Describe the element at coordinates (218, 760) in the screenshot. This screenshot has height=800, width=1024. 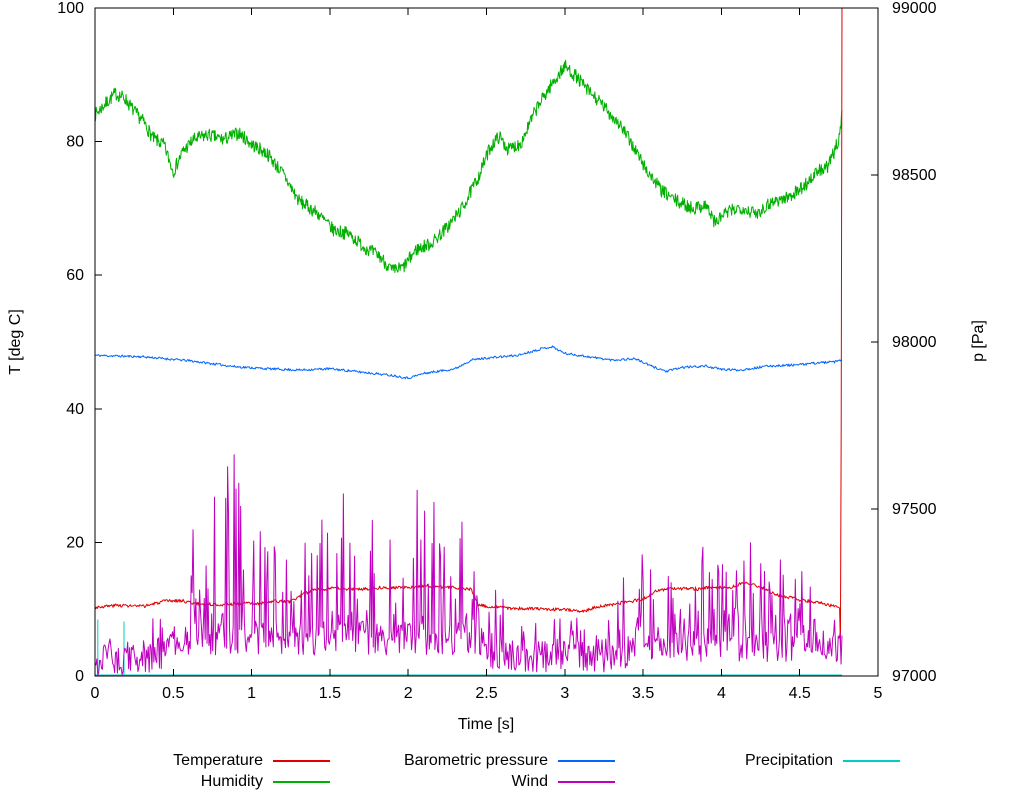
I see `legend-label: Temperature` at that location.